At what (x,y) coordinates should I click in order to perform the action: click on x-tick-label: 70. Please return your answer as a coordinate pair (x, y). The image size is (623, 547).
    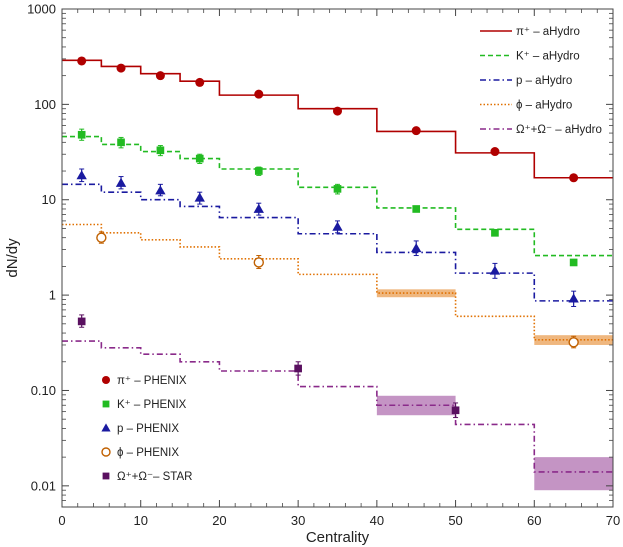
    Looking at the image, I should click on (613, 520).